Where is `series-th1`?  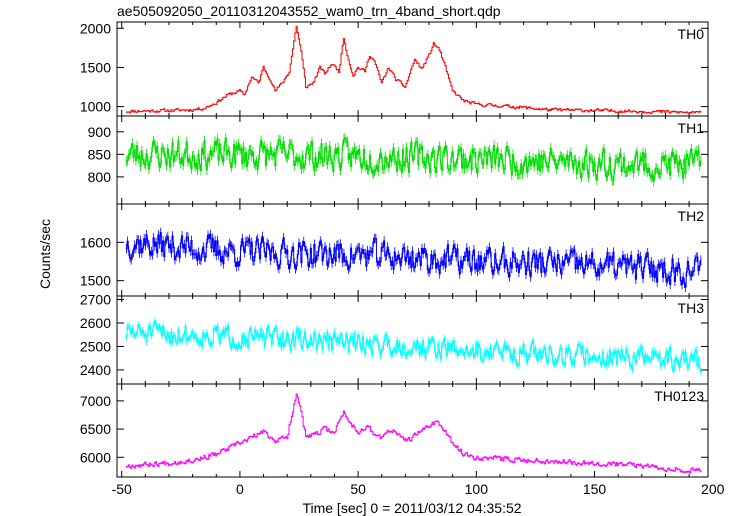
series-th1 is located at coordinates (413, 160).